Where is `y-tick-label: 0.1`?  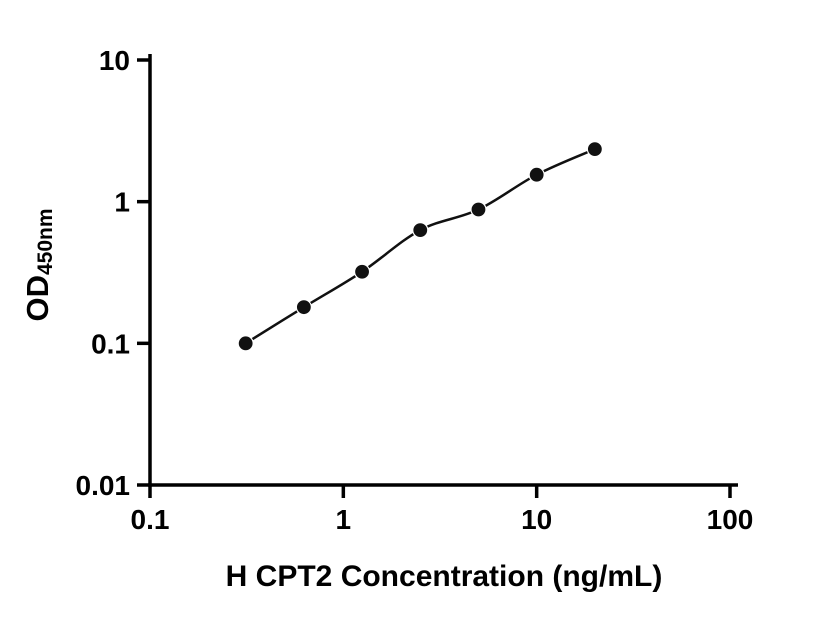
y-tick-label: 0.1 is located at coordinates (110, 343).